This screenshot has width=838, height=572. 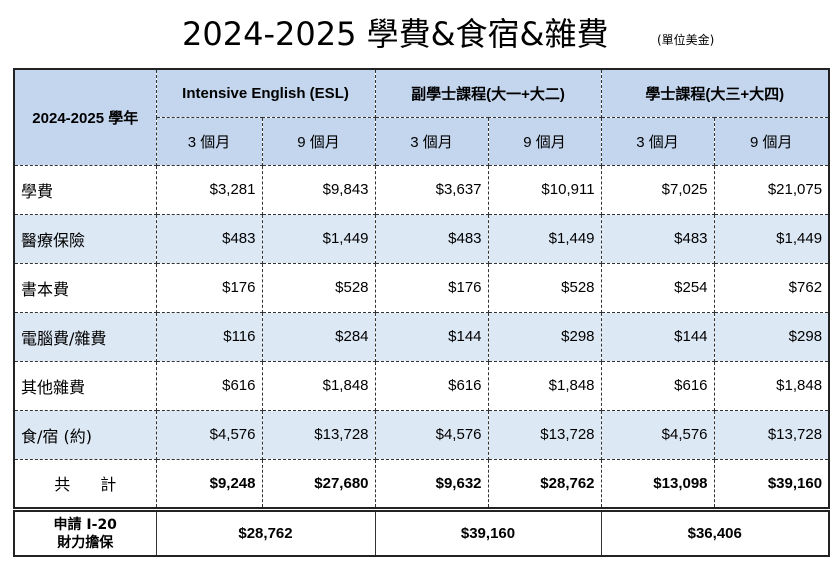 What do you see at coordinates (85, 336) in the screenshot?
I see `row-label: 電腦費/雜費` at bounding box center [85, 336].